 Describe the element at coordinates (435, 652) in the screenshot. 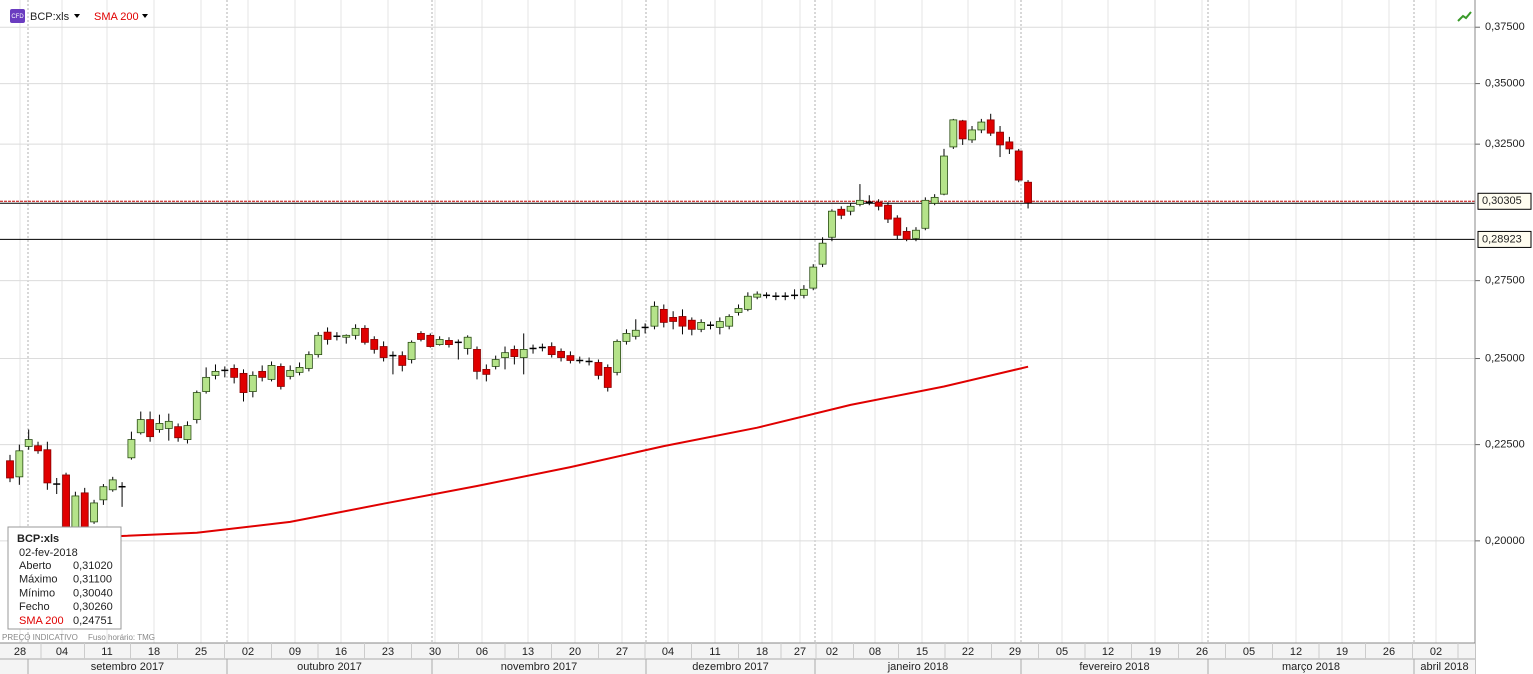

I see `x-week-label: 30` at that location.